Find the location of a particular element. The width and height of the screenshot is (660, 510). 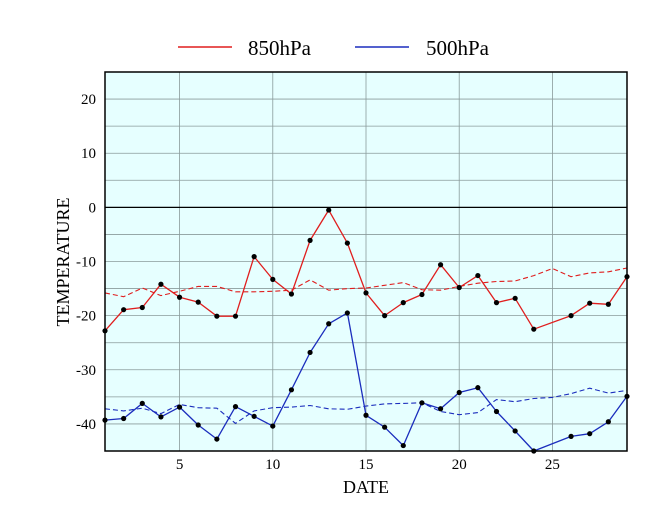

y-tick-label: -10 is located at coordinates (86, 263).